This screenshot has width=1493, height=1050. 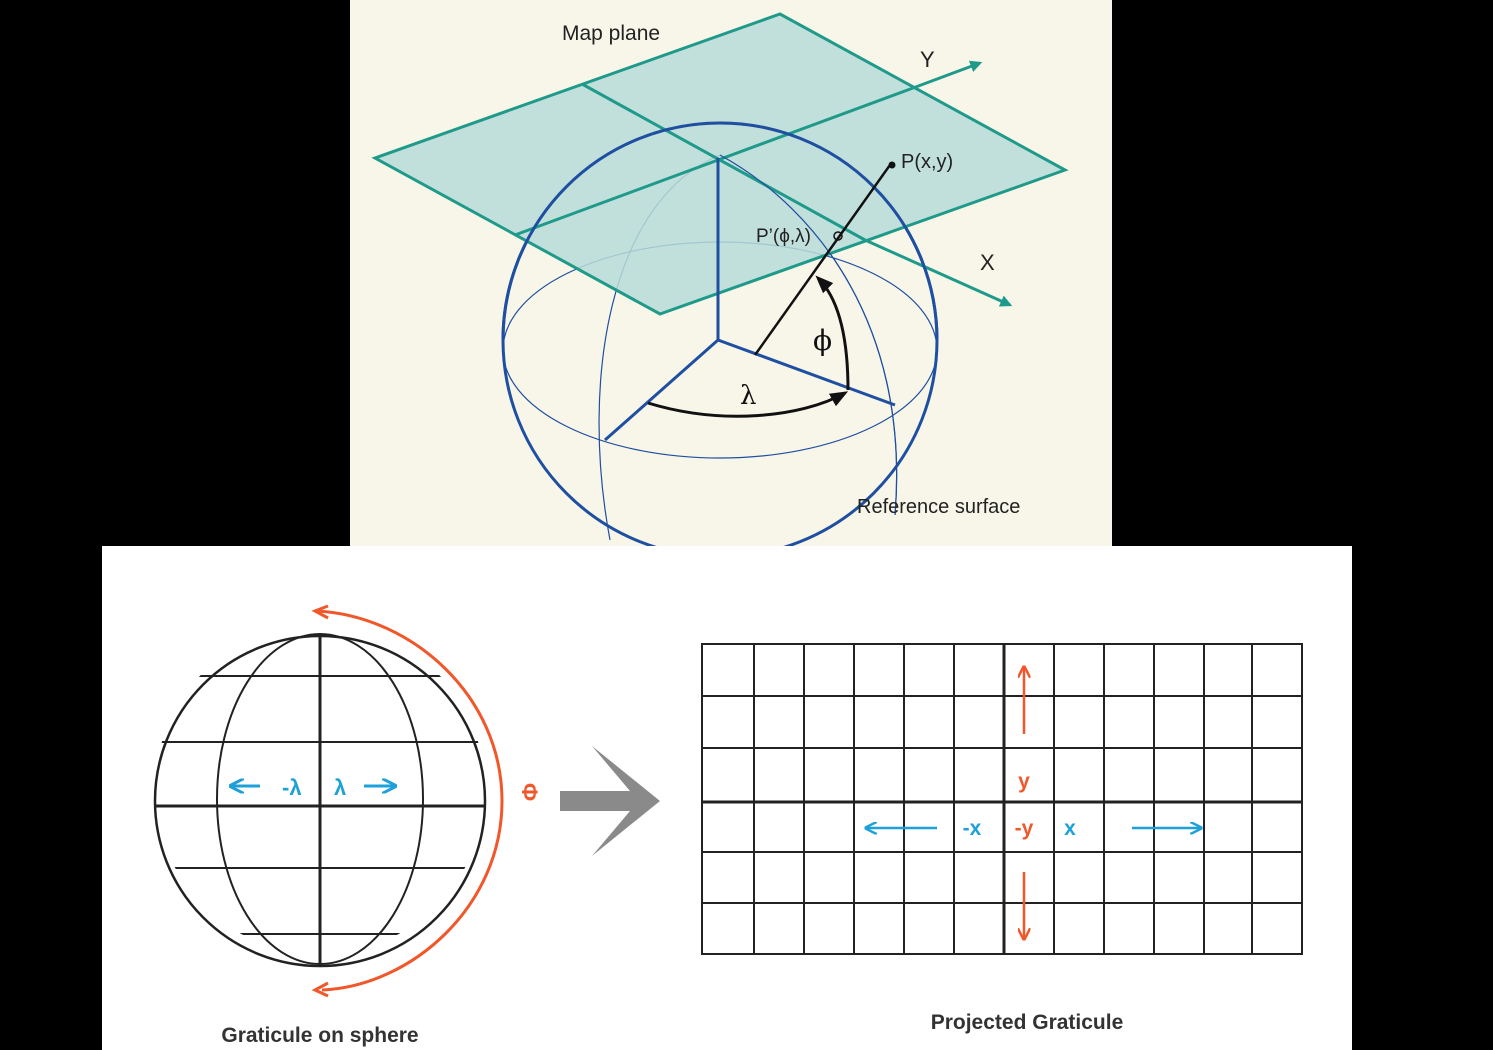 I want to click on projected-grid, so click(x=1002, y=799).